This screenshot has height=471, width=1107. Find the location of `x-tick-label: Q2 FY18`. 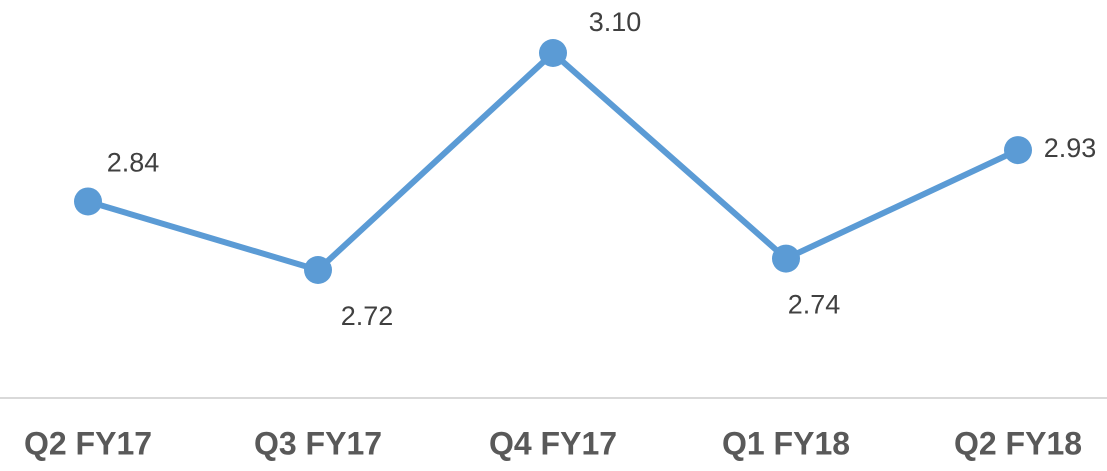

x-tick-label: Q2 FY18 is located at coordinates (1018, 443).